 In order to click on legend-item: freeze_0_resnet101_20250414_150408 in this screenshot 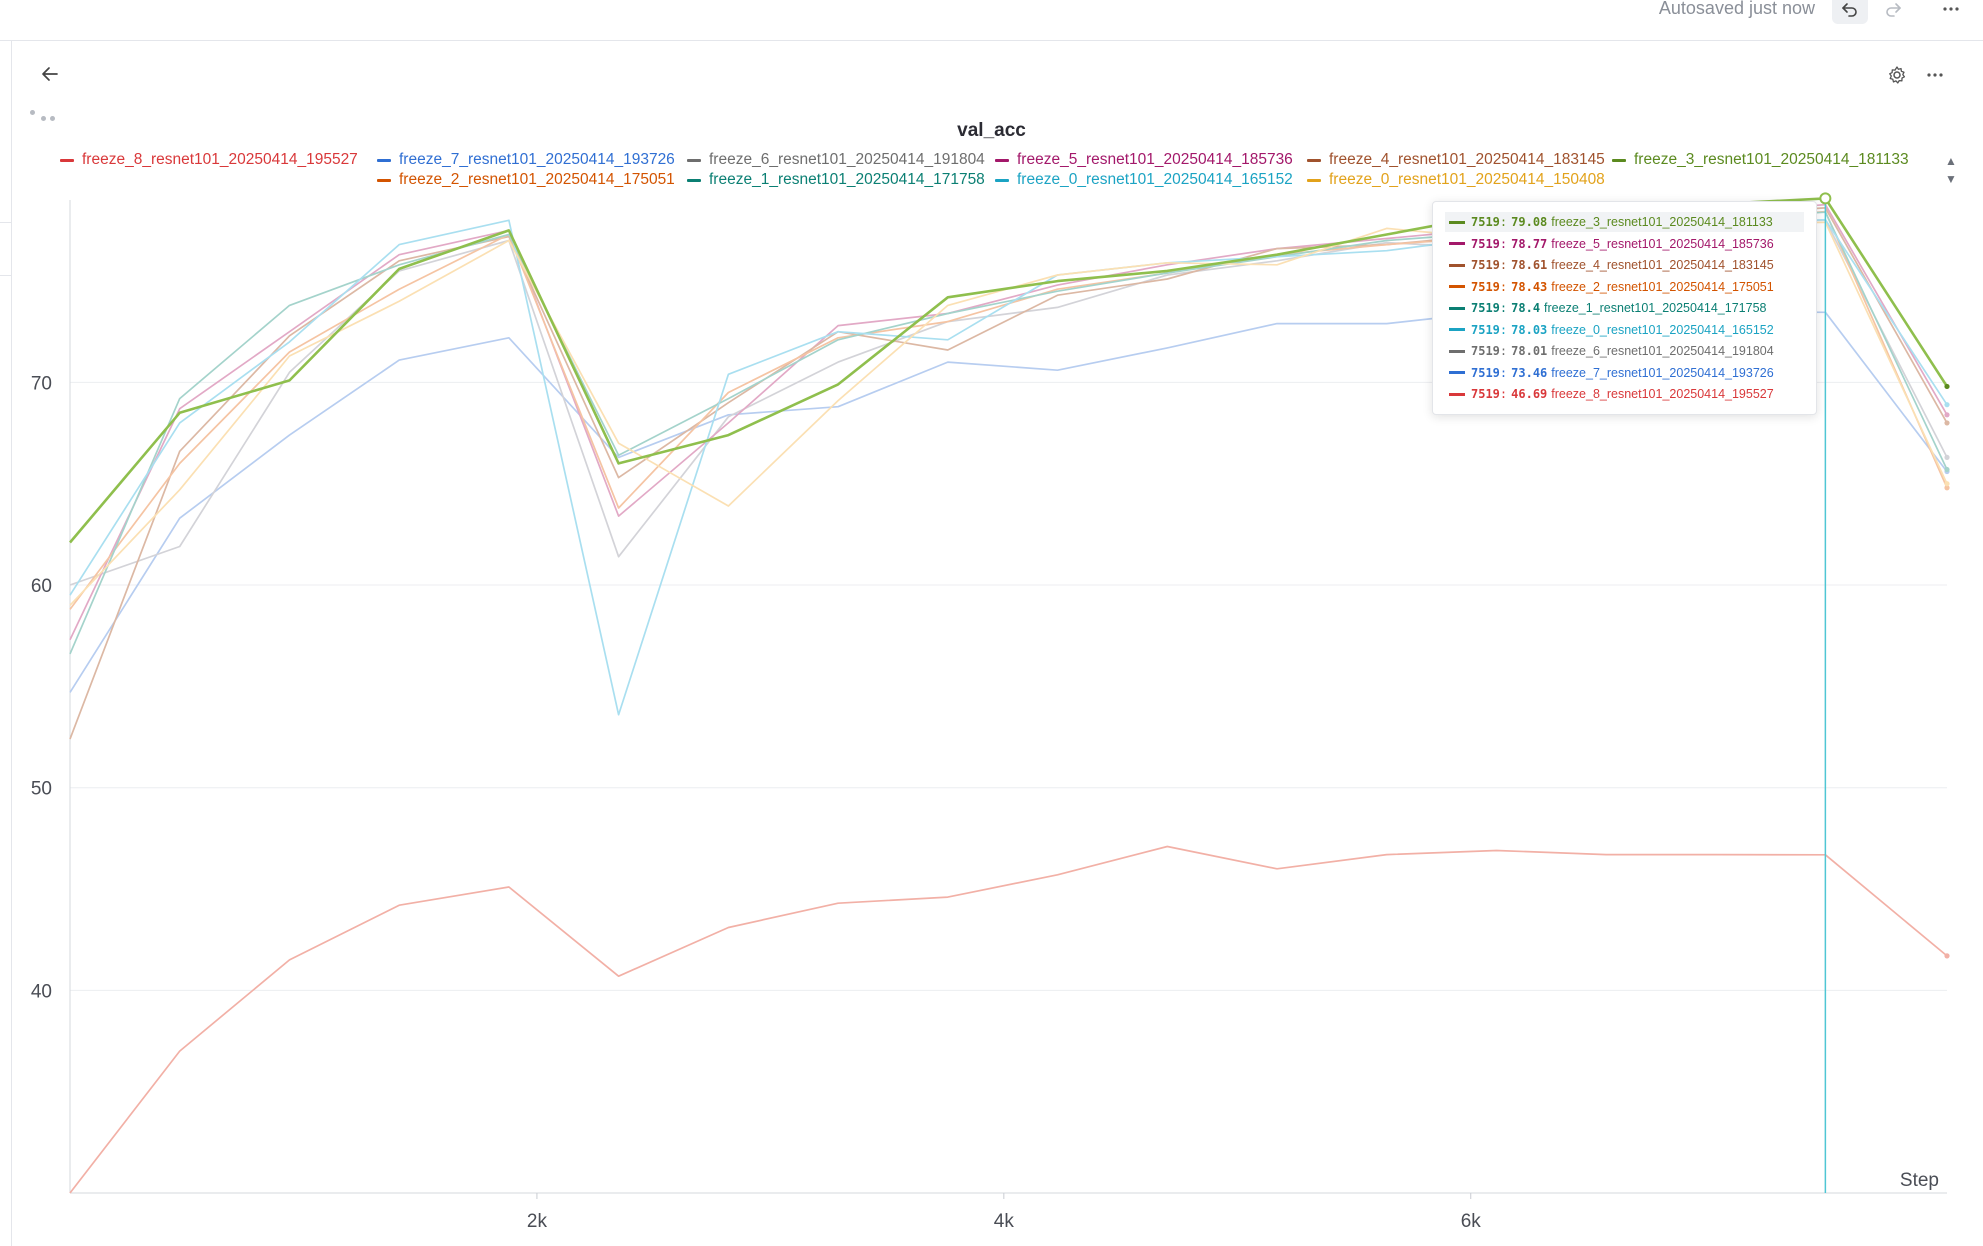, I will do `click(1456, 180)`.